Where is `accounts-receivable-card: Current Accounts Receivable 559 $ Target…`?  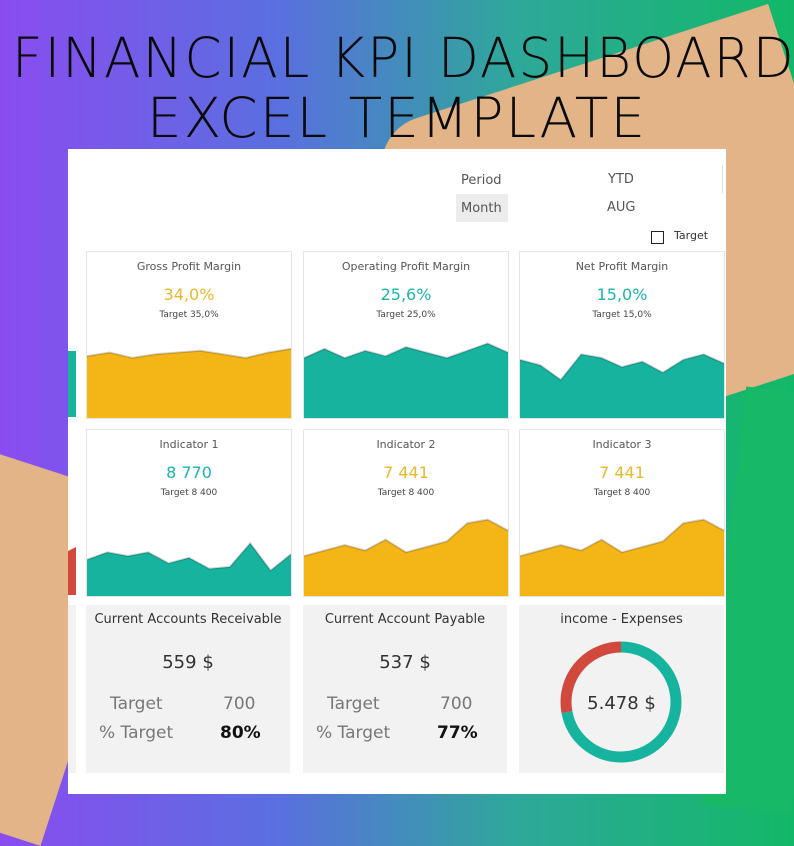 accounts-receivable-card: Current Accounts Receivable 559 $ Target… is located at coordinates (188, 689).